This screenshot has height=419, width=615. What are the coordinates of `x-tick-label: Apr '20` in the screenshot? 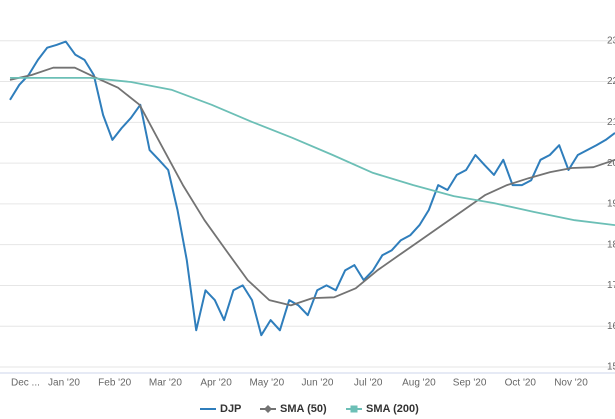 It's located at (216, 383).